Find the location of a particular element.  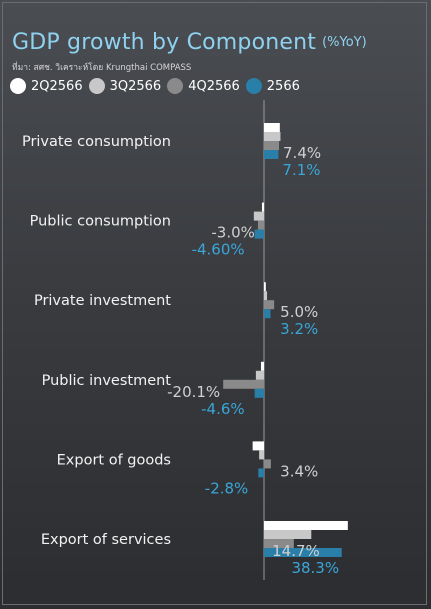

data-label-4q2566: 14.7% is located at coordinates (296, 551).